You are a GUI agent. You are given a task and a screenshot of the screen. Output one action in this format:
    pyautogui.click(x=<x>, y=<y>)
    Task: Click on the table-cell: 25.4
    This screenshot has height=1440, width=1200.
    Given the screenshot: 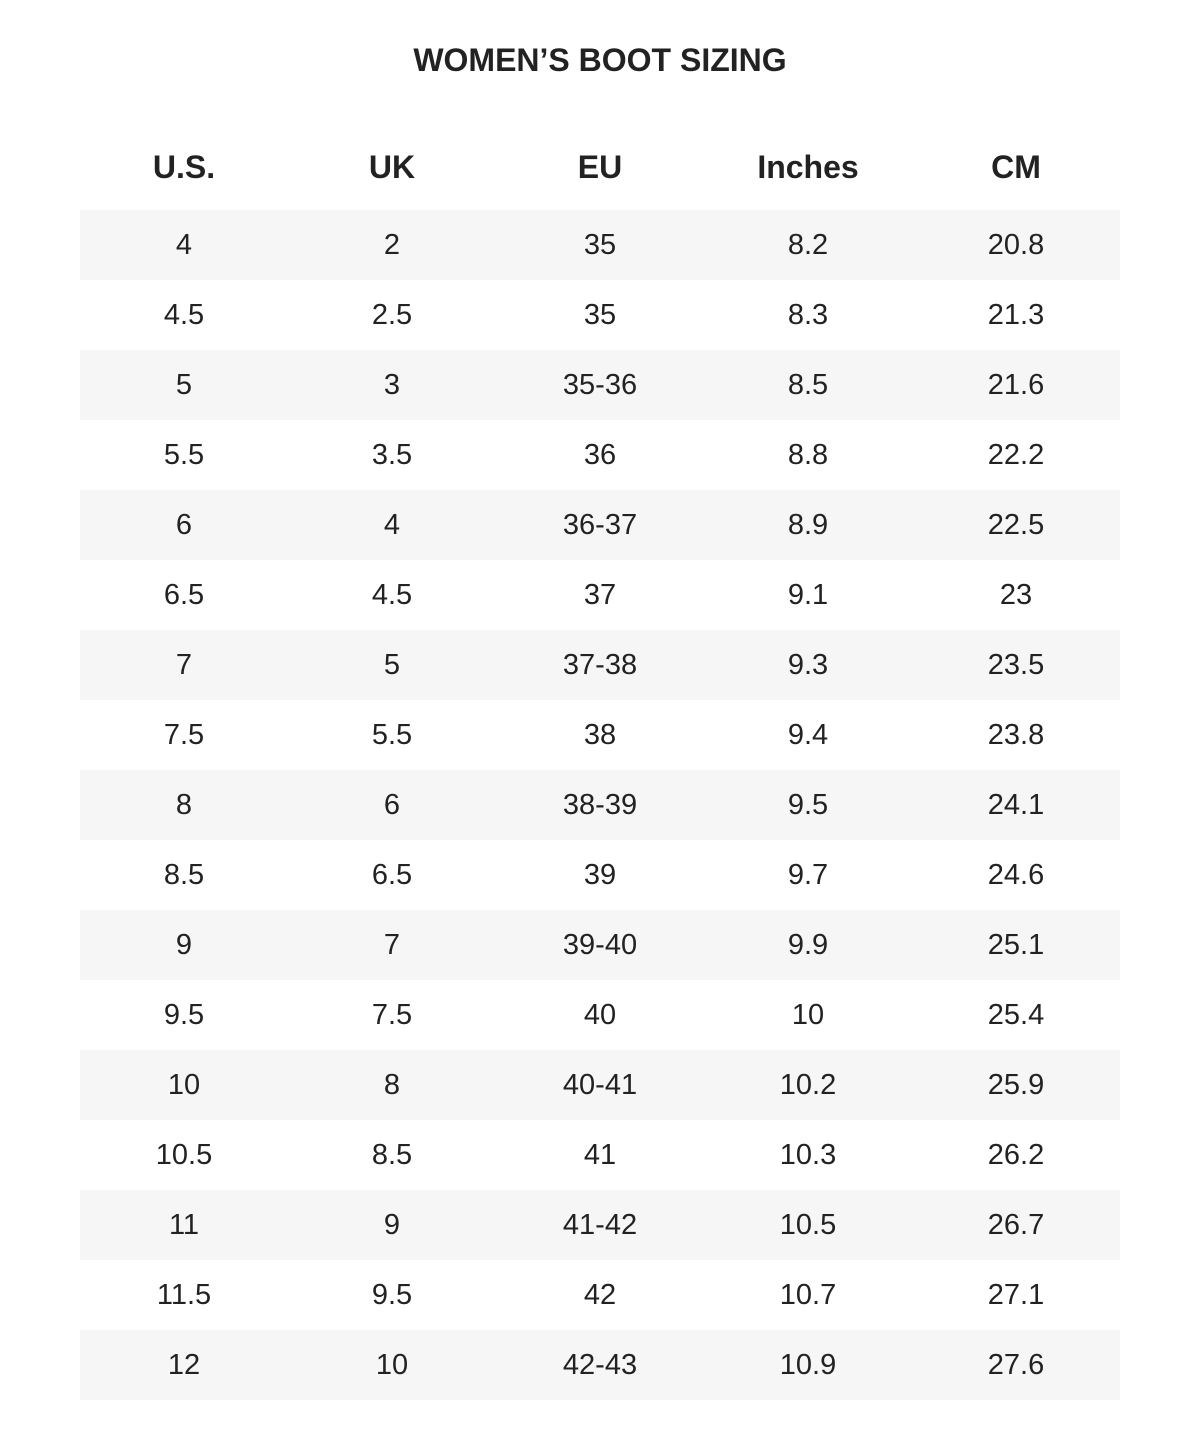 What is the action you would take?
    pyautogui.click(x=1016, y=1014)
    